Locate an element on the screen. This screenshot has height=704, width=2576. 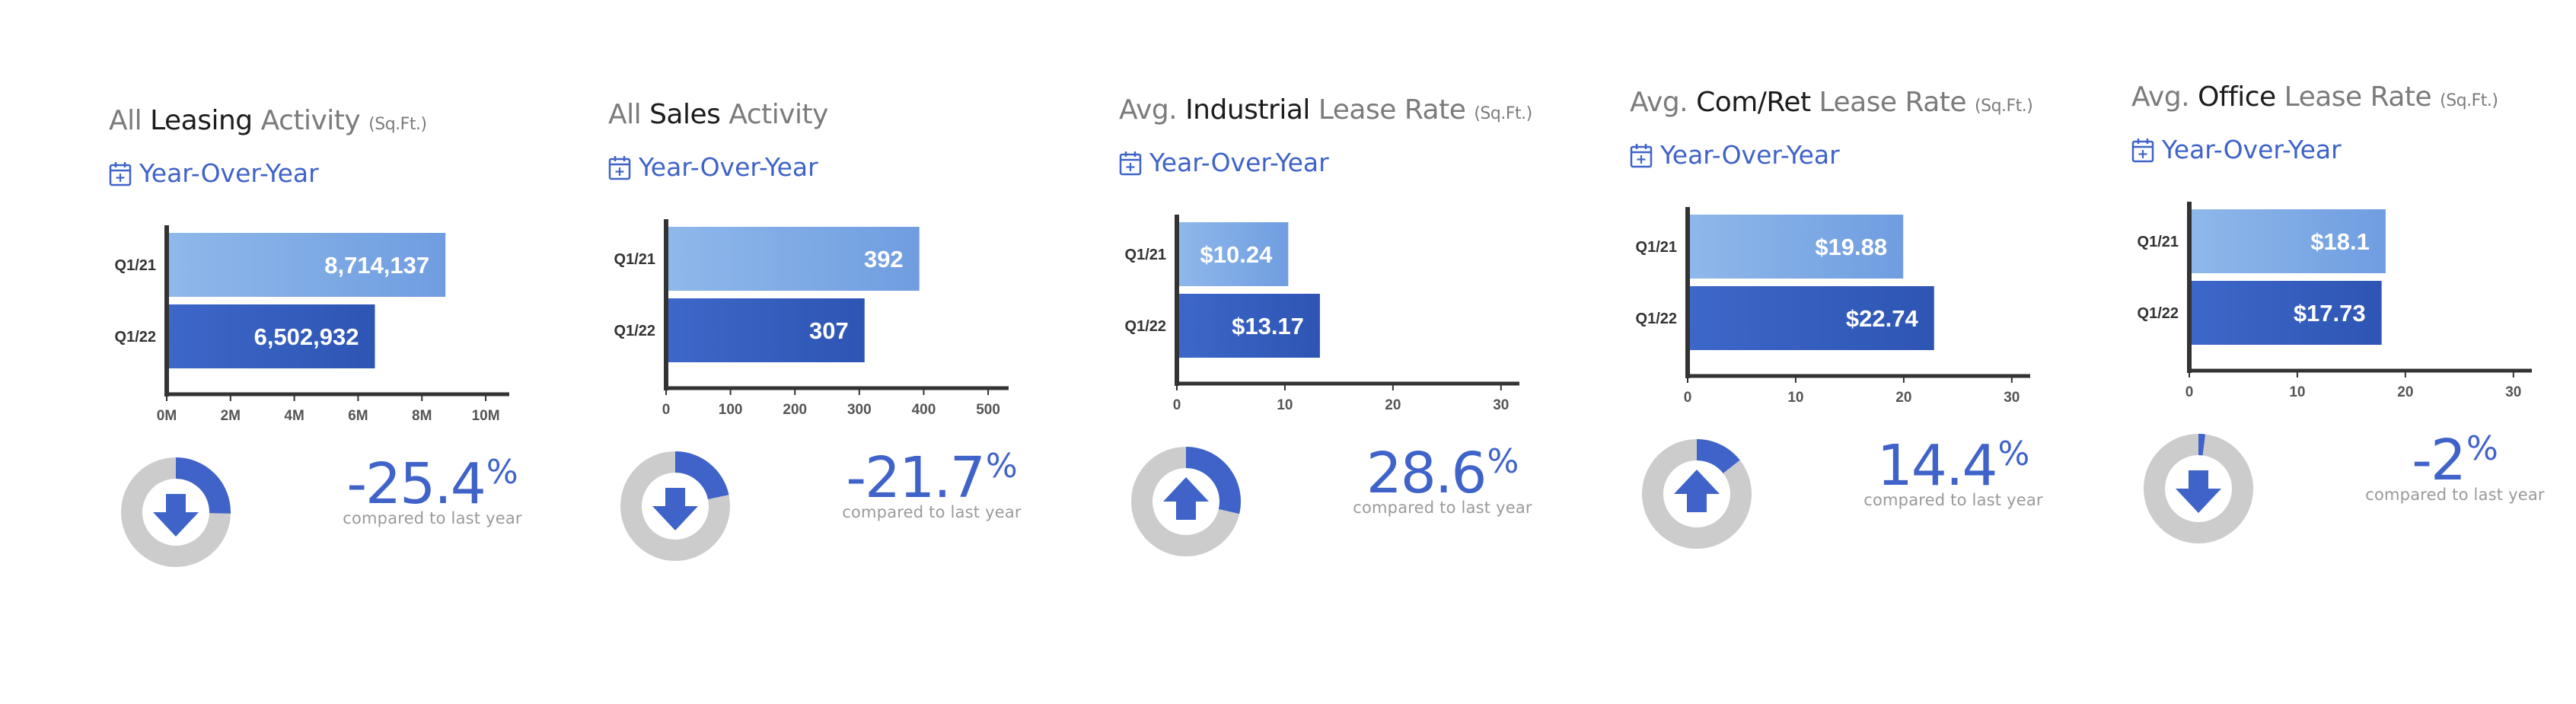
panel-title: Avg. Industrial Lease Rate (Sq.Ft.) is located at coordinates (1325, 110).